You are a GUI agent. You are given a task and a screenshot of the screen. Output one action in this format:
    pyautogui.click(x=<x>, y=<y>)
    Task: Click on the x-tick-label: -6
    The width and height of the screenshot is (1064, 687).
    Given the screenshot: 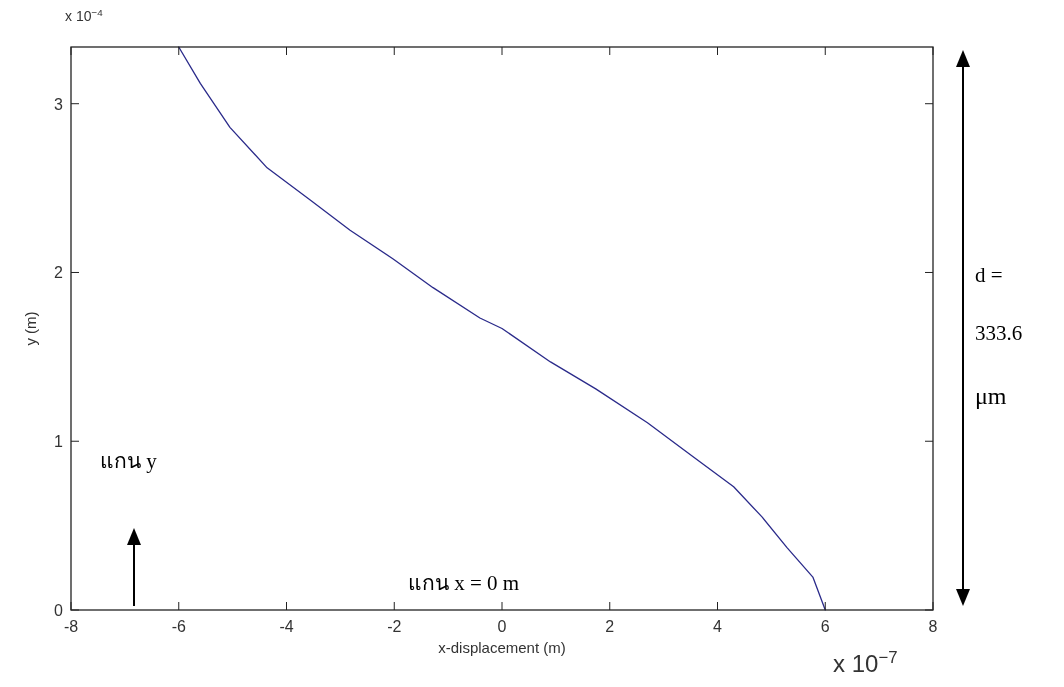 What is the action you would take?
    pyautogui.click(x=178, y=626)
    